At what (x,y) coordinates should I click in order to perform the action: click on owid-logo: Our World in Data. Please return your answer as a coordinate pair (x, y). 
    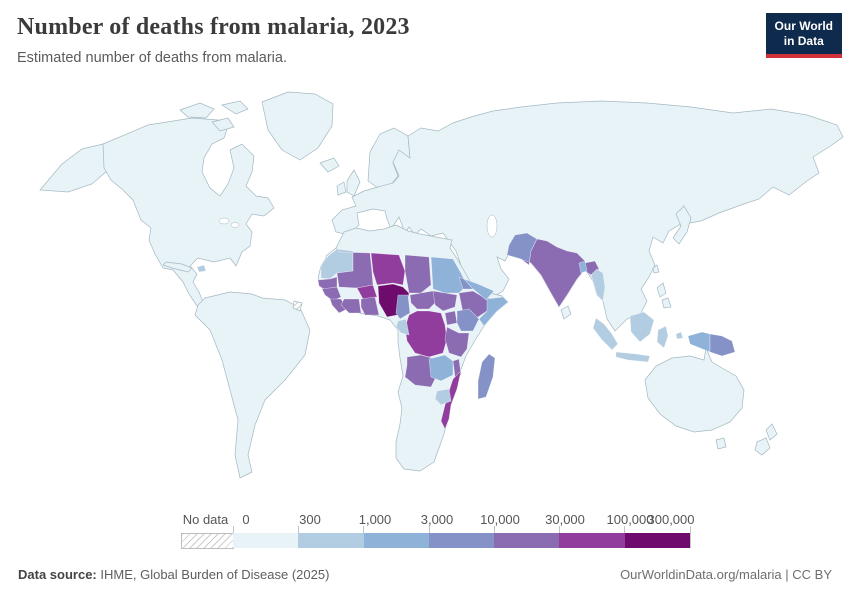
    Looking at the image, I should click on (803, 35).